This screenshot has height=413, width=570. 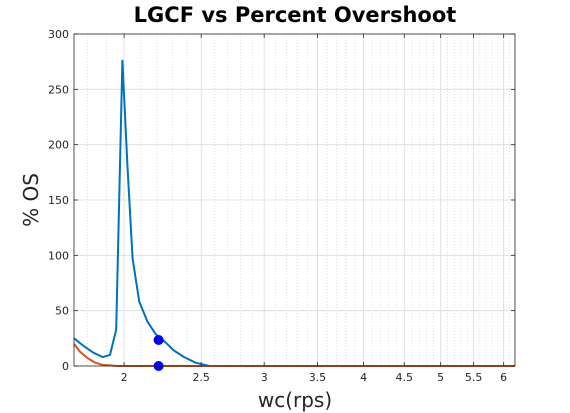 What do you see at coordinates (295, 400) in the screenshot?
I see `x-axis-label: wc(rps)` at bounding box center [295, 400].